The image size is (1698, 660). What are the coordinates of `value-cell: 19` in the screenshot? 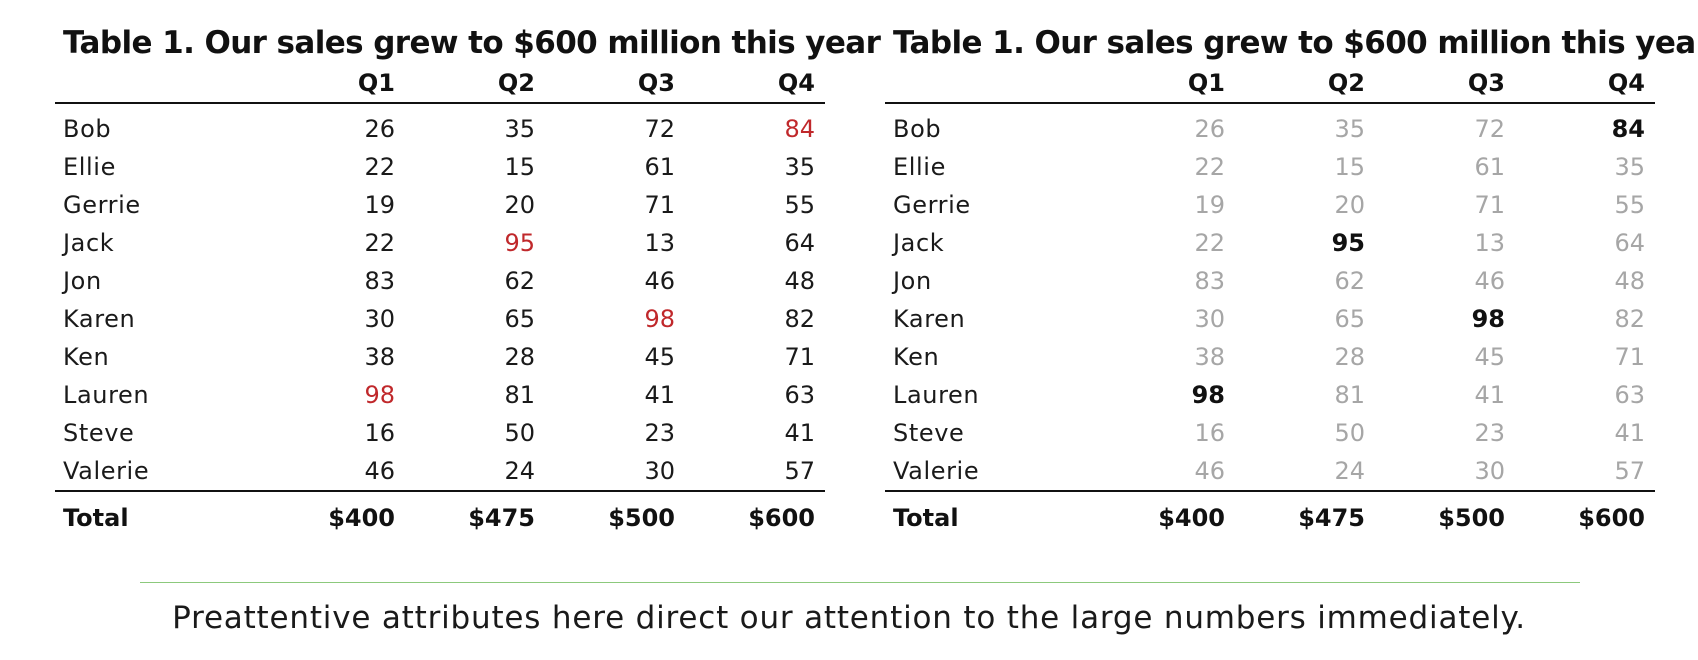 It's located at (379, 205).